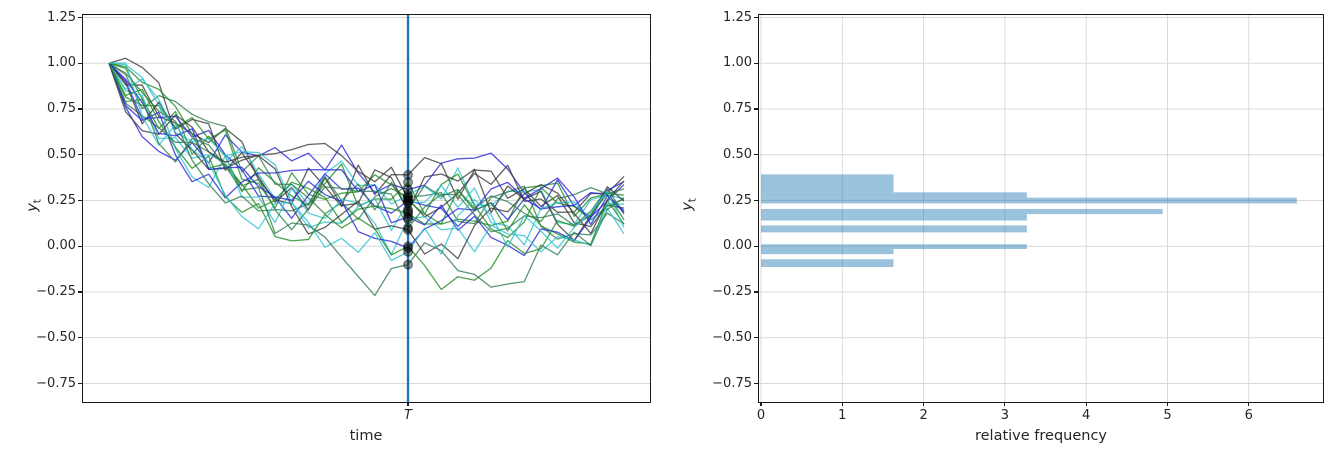  I want to click on x-tick-label: 1, so click(842, 415).